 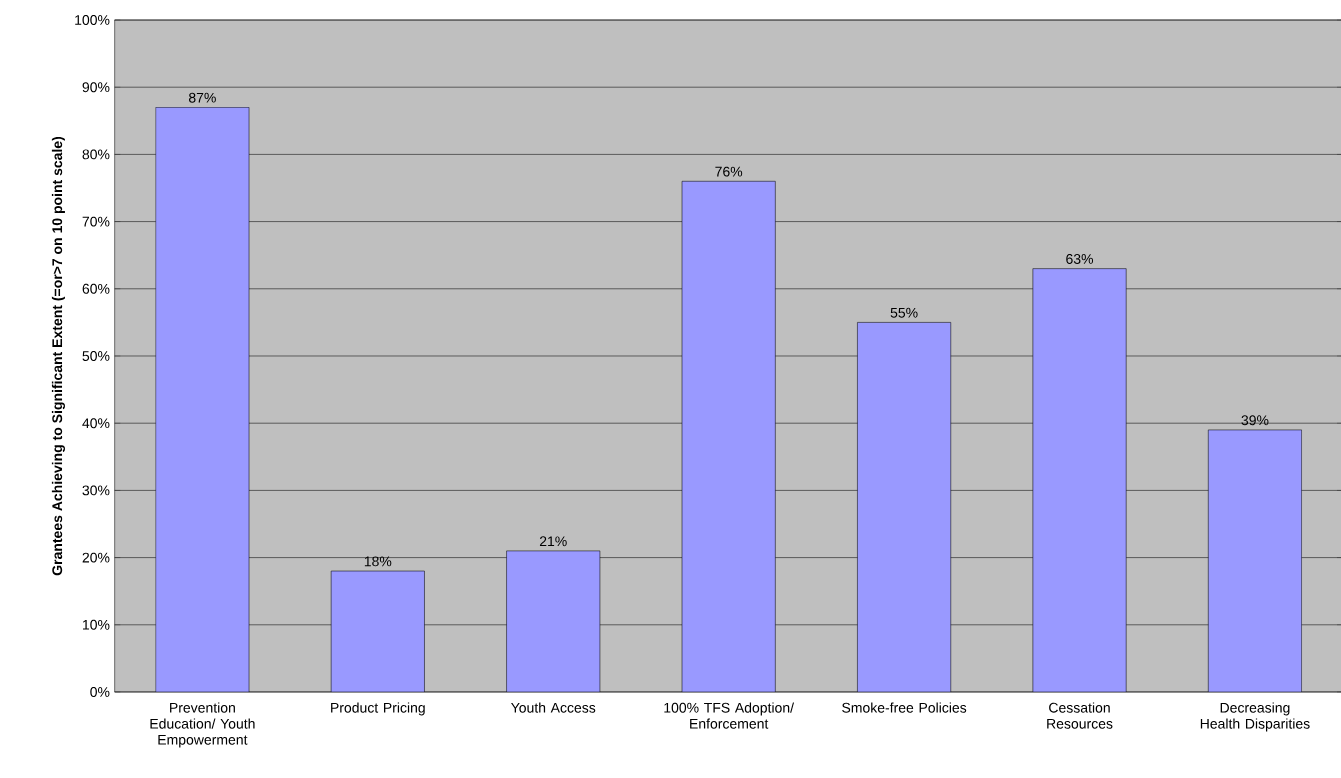 What do you see at coordinates (96, 288) in the screenshot?
I see `y-tick-label: 60%` at bounding box center [96, 288].